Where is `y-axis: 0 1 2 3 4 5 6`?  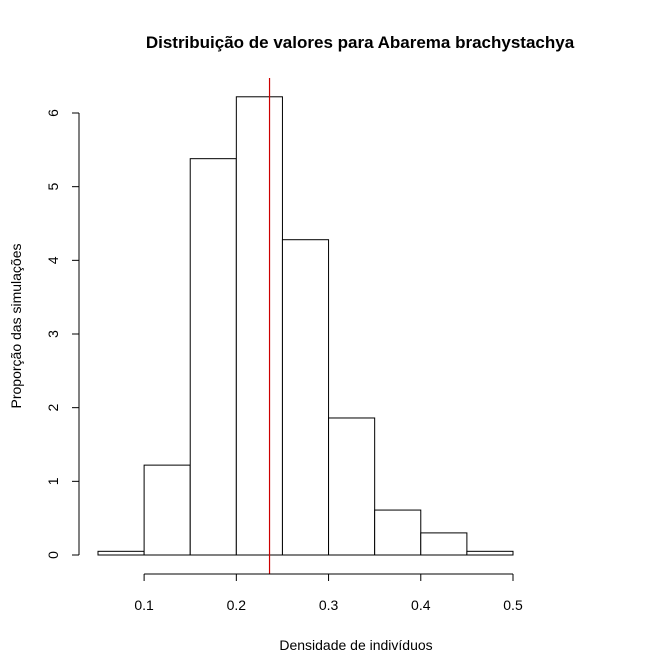
y-axis: 0 1 2 3 4 5 6 is located at coordinates (62, 334).